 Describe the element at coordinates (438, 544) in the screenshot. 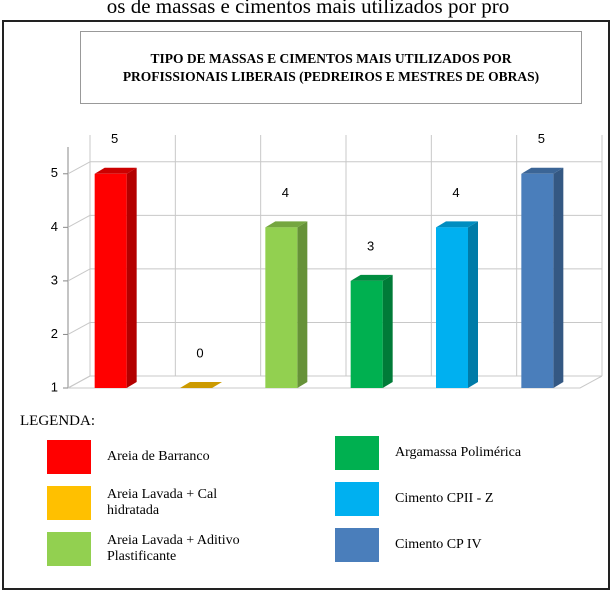

I see `legend-label: Cimento CP IV` at that location.